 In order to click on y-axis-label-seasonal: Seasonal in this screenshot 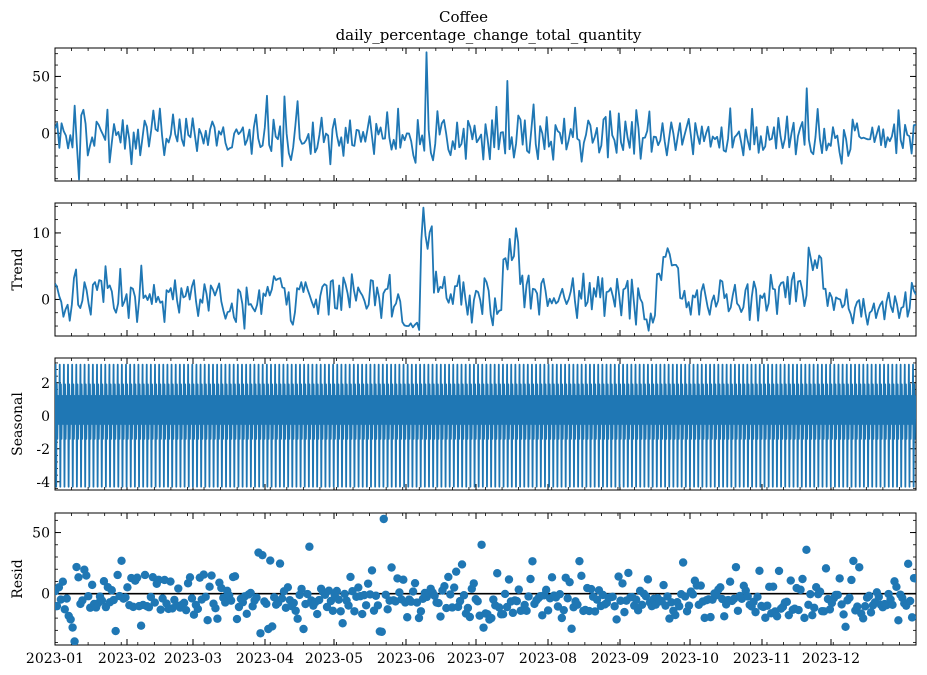, I will do `click(18, 424)`.